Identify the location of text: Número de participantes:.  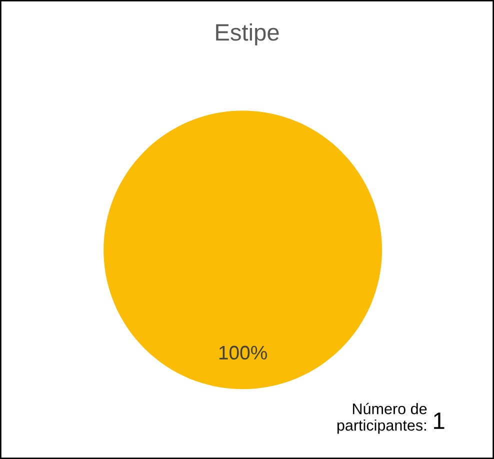
(382, 418).